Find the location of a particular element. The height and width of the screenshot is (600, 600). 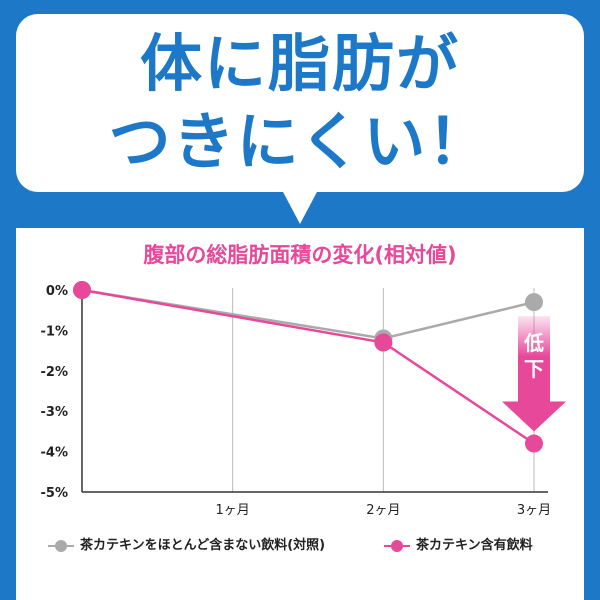

y-tick-label: -5% is located at coordinates (54, 493).